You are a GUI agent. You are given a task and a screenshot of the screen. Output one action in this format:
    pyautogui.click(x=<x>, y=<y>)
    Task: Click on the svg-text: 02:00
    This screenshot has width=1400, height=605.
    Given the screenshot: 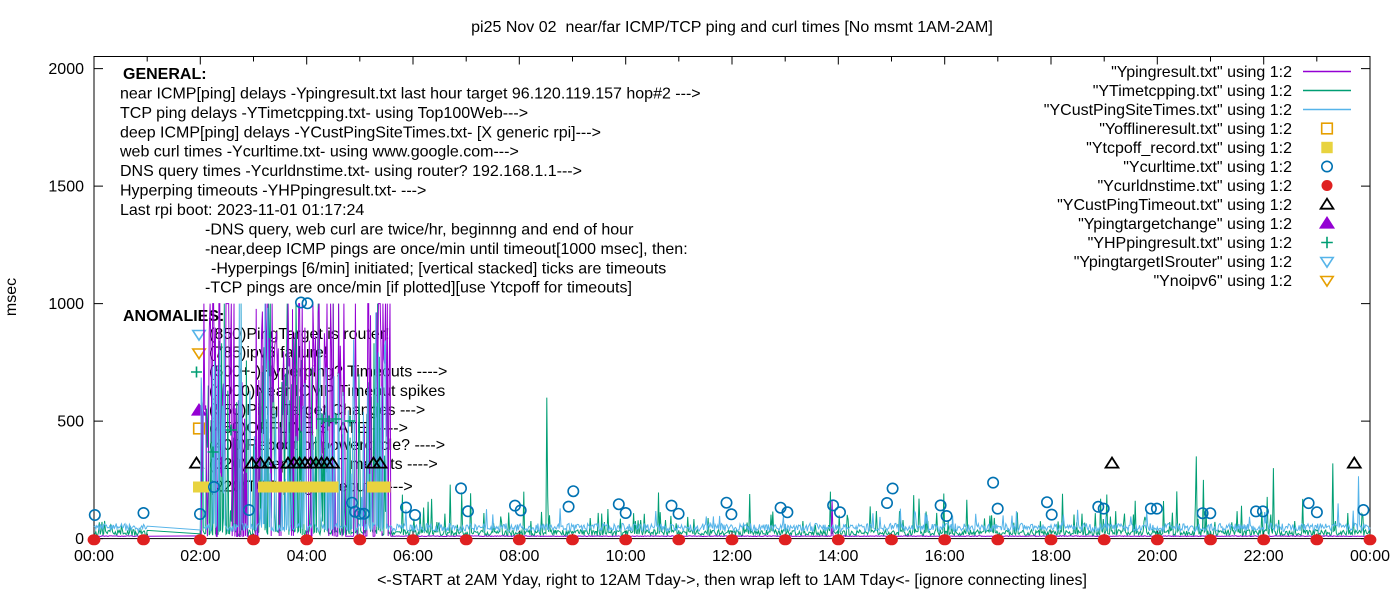 What is the action you would take?
    pyautogui.click(x=200, y=556)
    